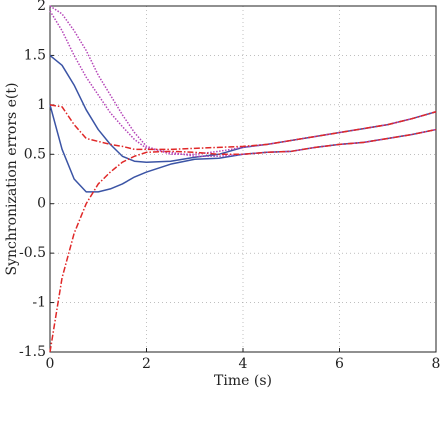 This screenshot has height=422, width=442. I want to click on x-tick-label: 8, so click(436, 364).